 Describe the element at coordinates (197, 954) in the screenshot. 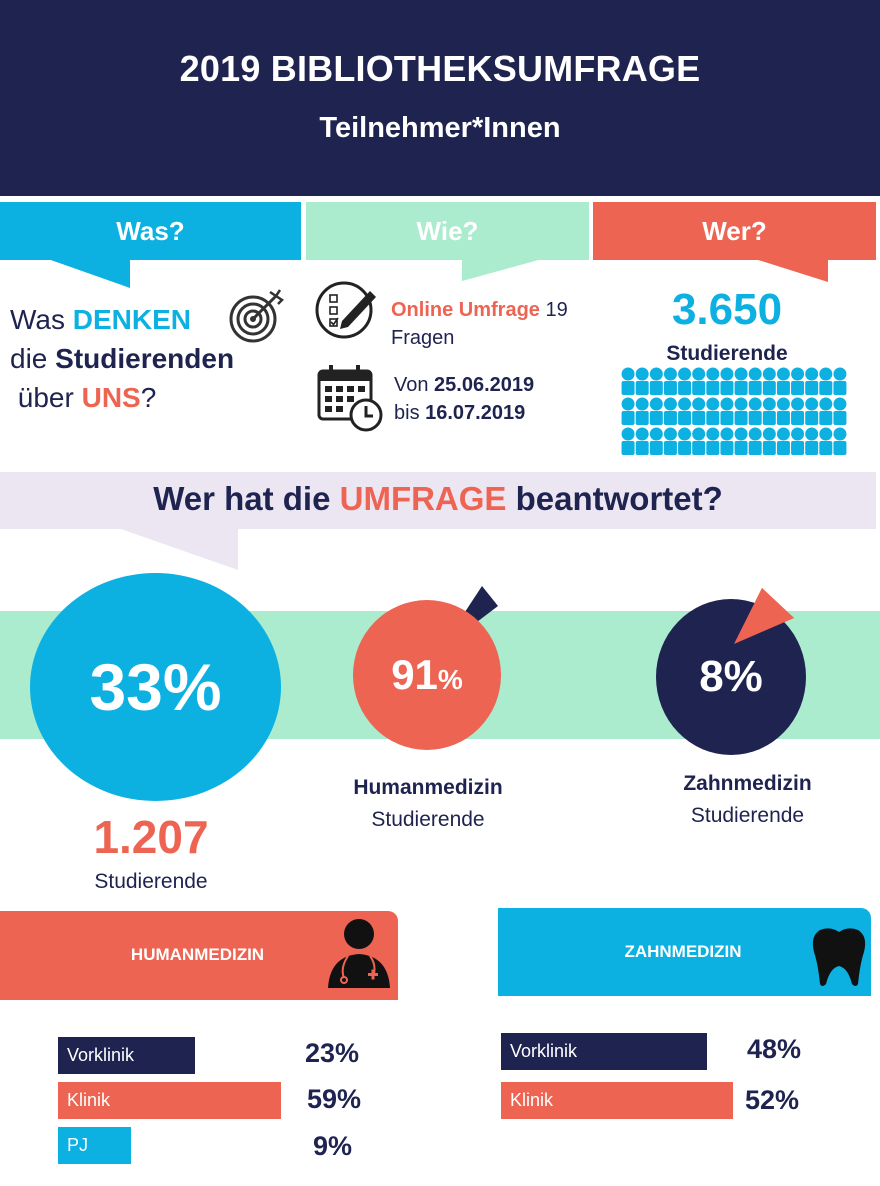

I see `humanmedizin-title: HUMANMEDIZIN` at that location.